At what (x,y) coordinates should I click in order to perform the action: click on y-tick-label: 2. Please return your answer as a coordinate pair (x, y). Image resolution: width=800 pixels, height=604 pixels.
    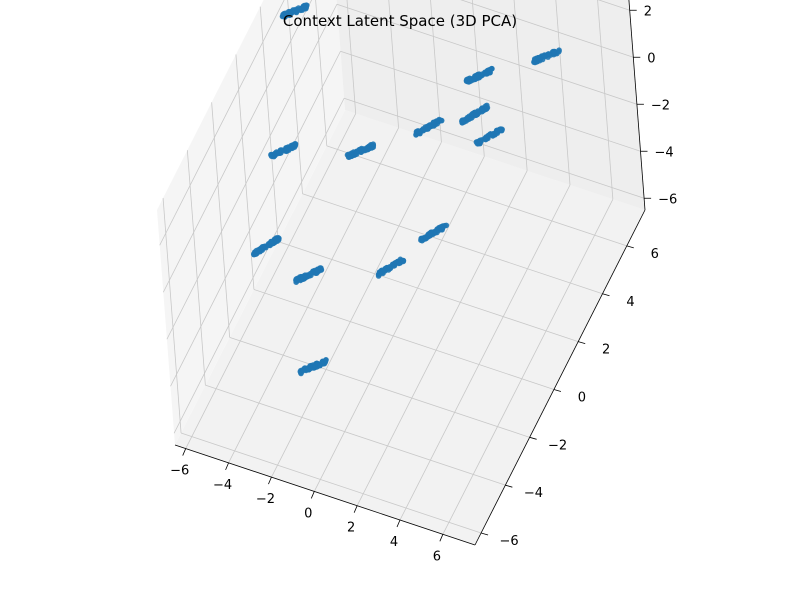
    Looking at the image, I should click on (606, 350).